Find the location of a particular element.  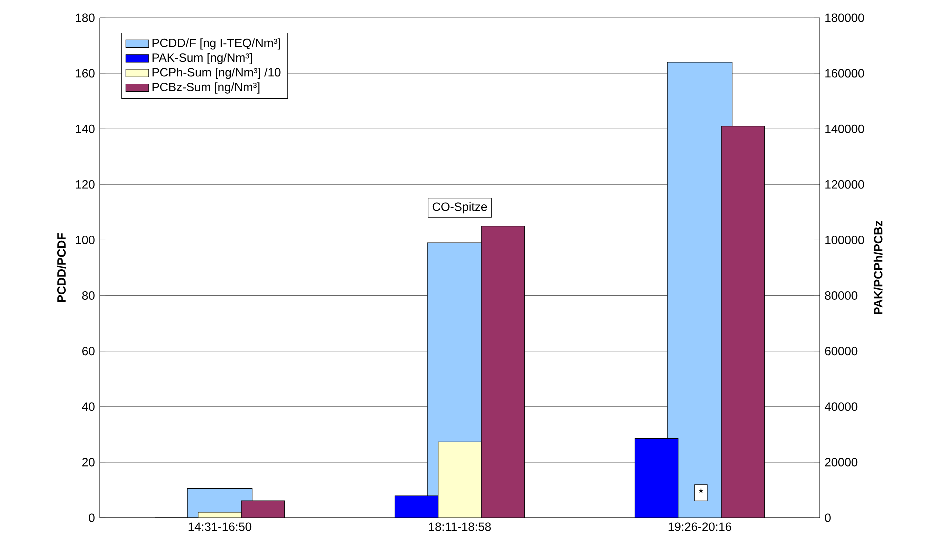

legend-label: PAK-Sum [ng/Nm³] is located at coordinates (202, 59).